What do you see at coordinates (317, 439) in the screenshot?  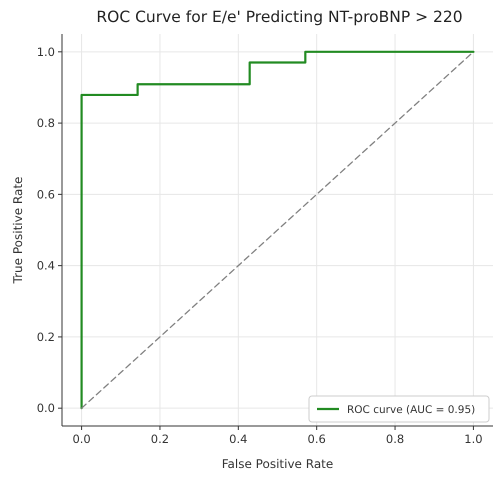 I see `x-tick-label: 0.6` at bounding box center [317, 439].